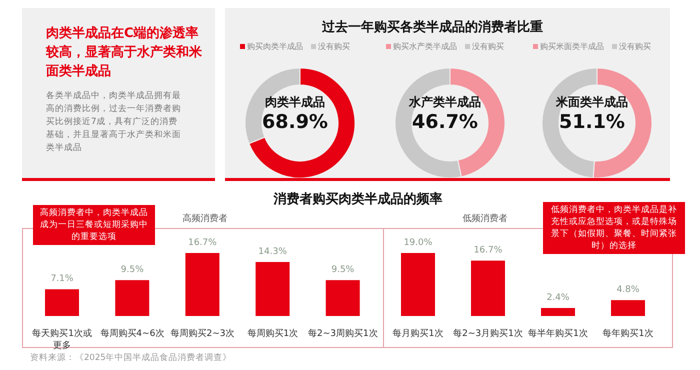 The height and width of the screenshot is (370, 700). Describe the element at coordinates (591, 102) in the screenshot. I see `text: 米面类半成品` at that location.